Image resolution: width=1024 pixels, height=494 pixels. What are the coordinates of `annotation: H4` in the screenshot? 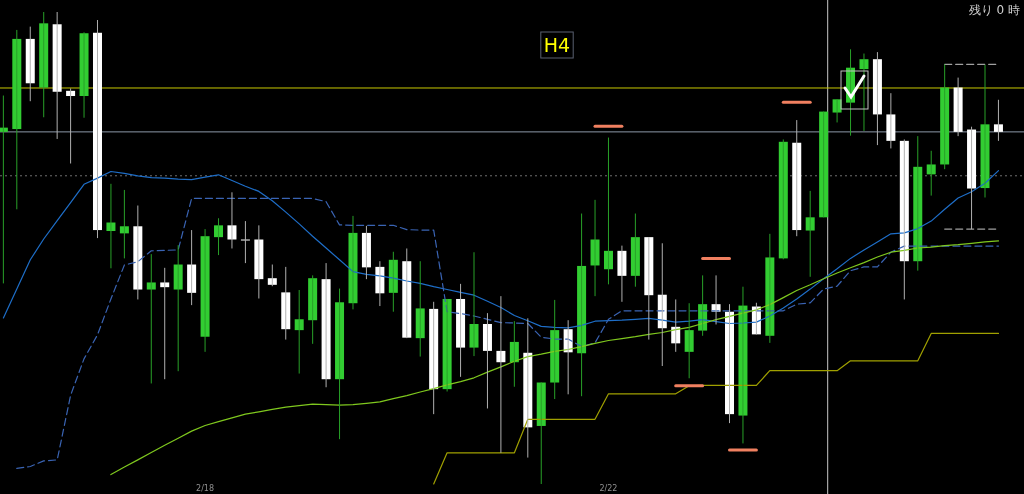 It's located at (557, 45).